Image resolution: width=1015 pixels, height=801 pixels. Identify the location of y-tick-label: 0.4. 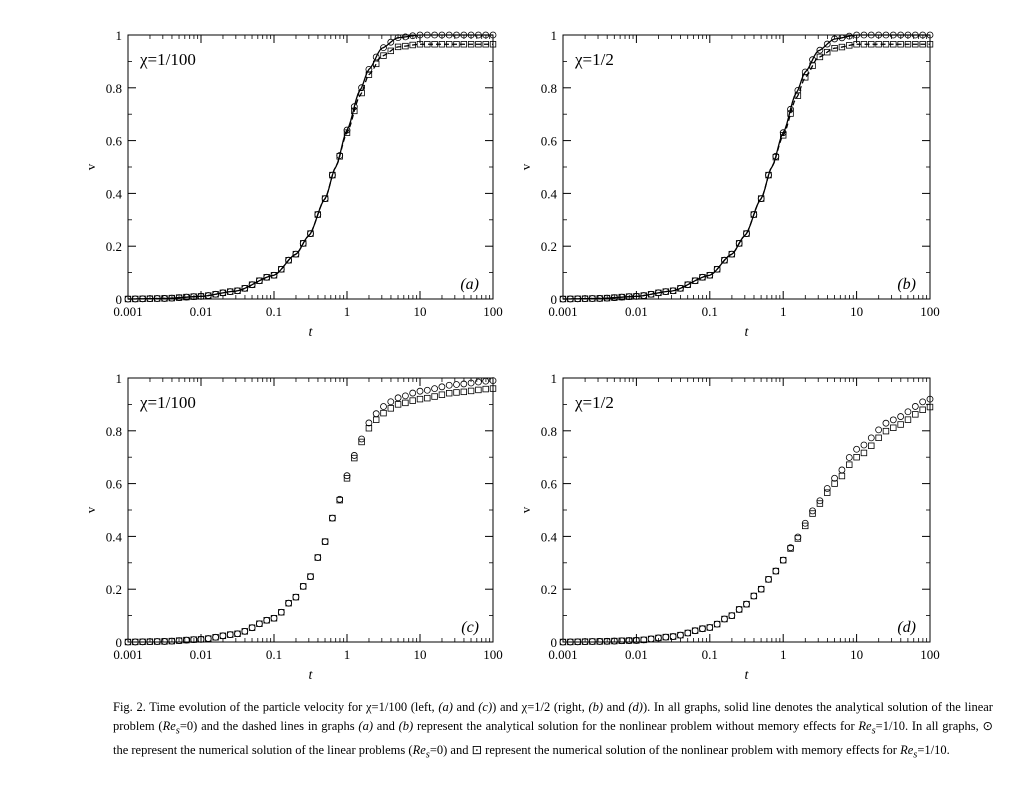
(114, 193).